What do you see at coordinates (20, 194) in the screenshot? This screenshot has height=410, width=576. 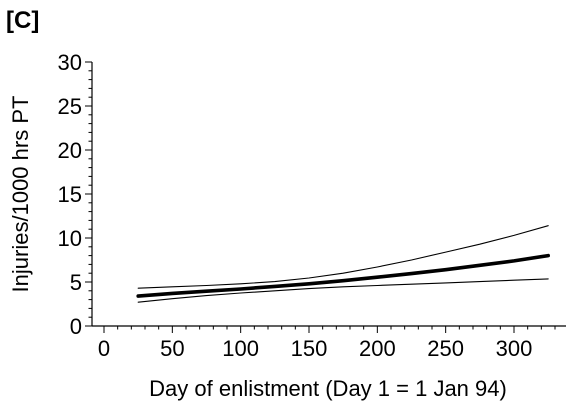 I see `y-axis-title: Injuries/1000 hrs PT` at bounding box center [20, 194].